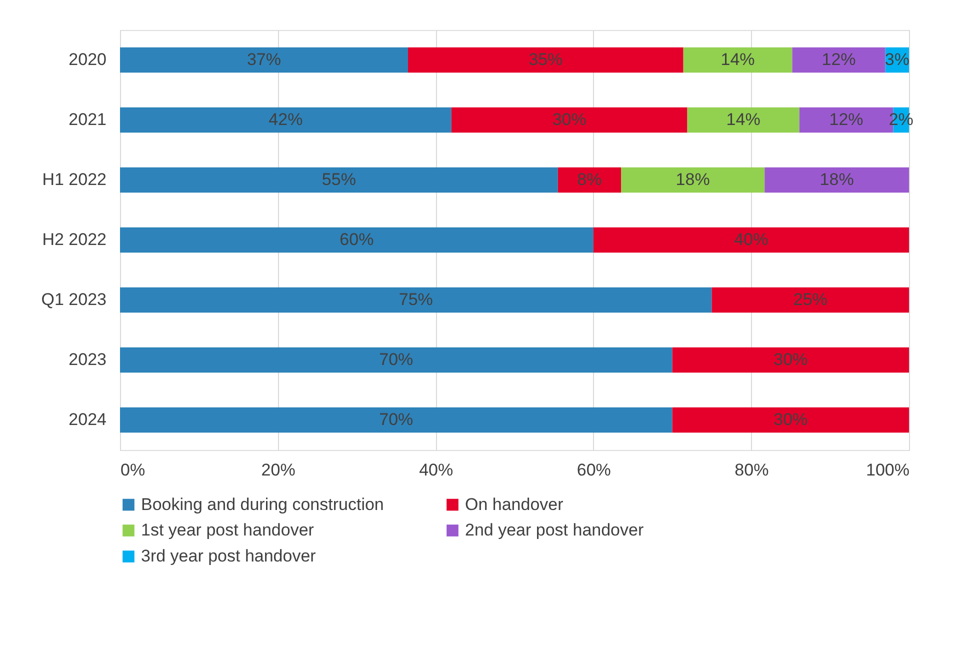 The width and height of the screenshot is (966, 662). What do you see at coordinates (74, 179) in the screenshot?
I see `y-tick-label: H1 2022` at bounding box center [74, 179].